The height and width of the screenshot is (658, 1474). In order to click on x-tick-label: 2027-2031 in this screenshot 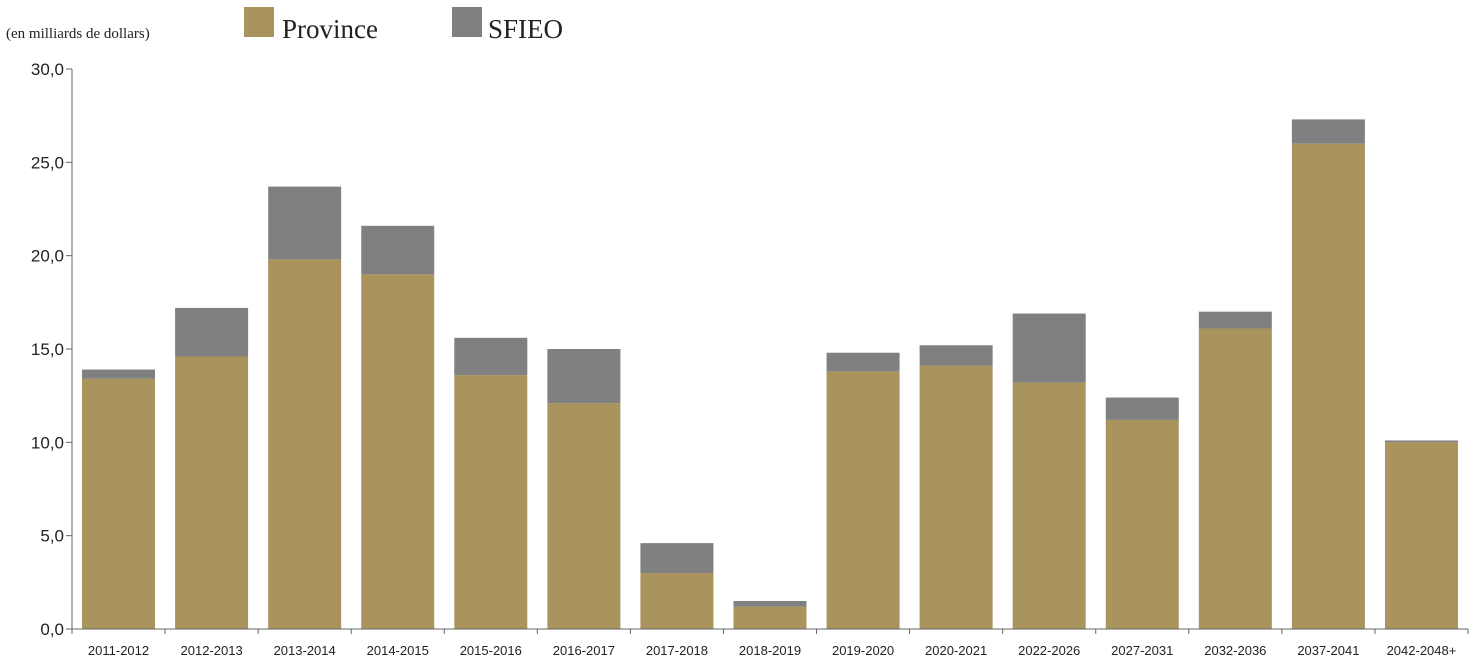, I will do `click(1142, 650)`.